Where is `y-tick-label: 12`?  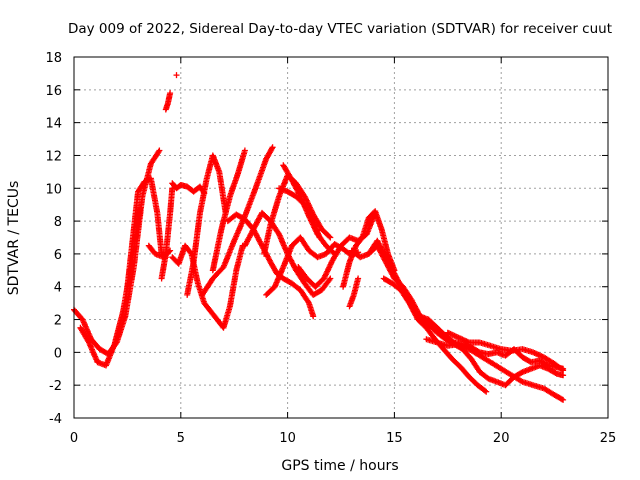
y-tick-label: 12 is located at coordinates (53, 156).